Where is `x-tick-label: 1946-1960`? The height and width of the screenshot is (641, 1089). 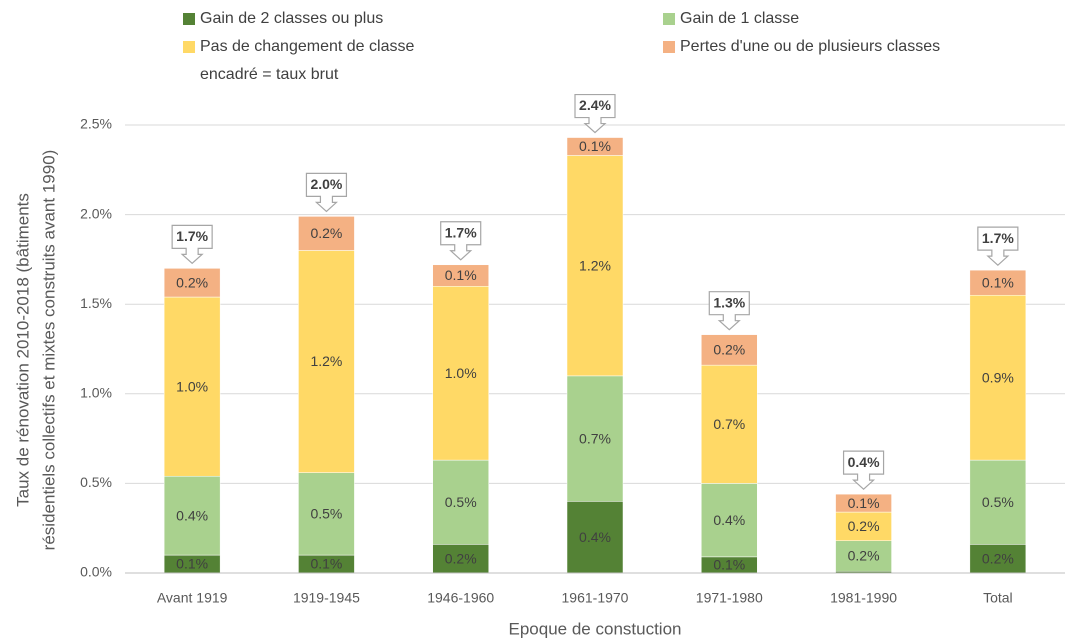 x-tick-label: 1946-1960 is located at coordinates (460, 598).